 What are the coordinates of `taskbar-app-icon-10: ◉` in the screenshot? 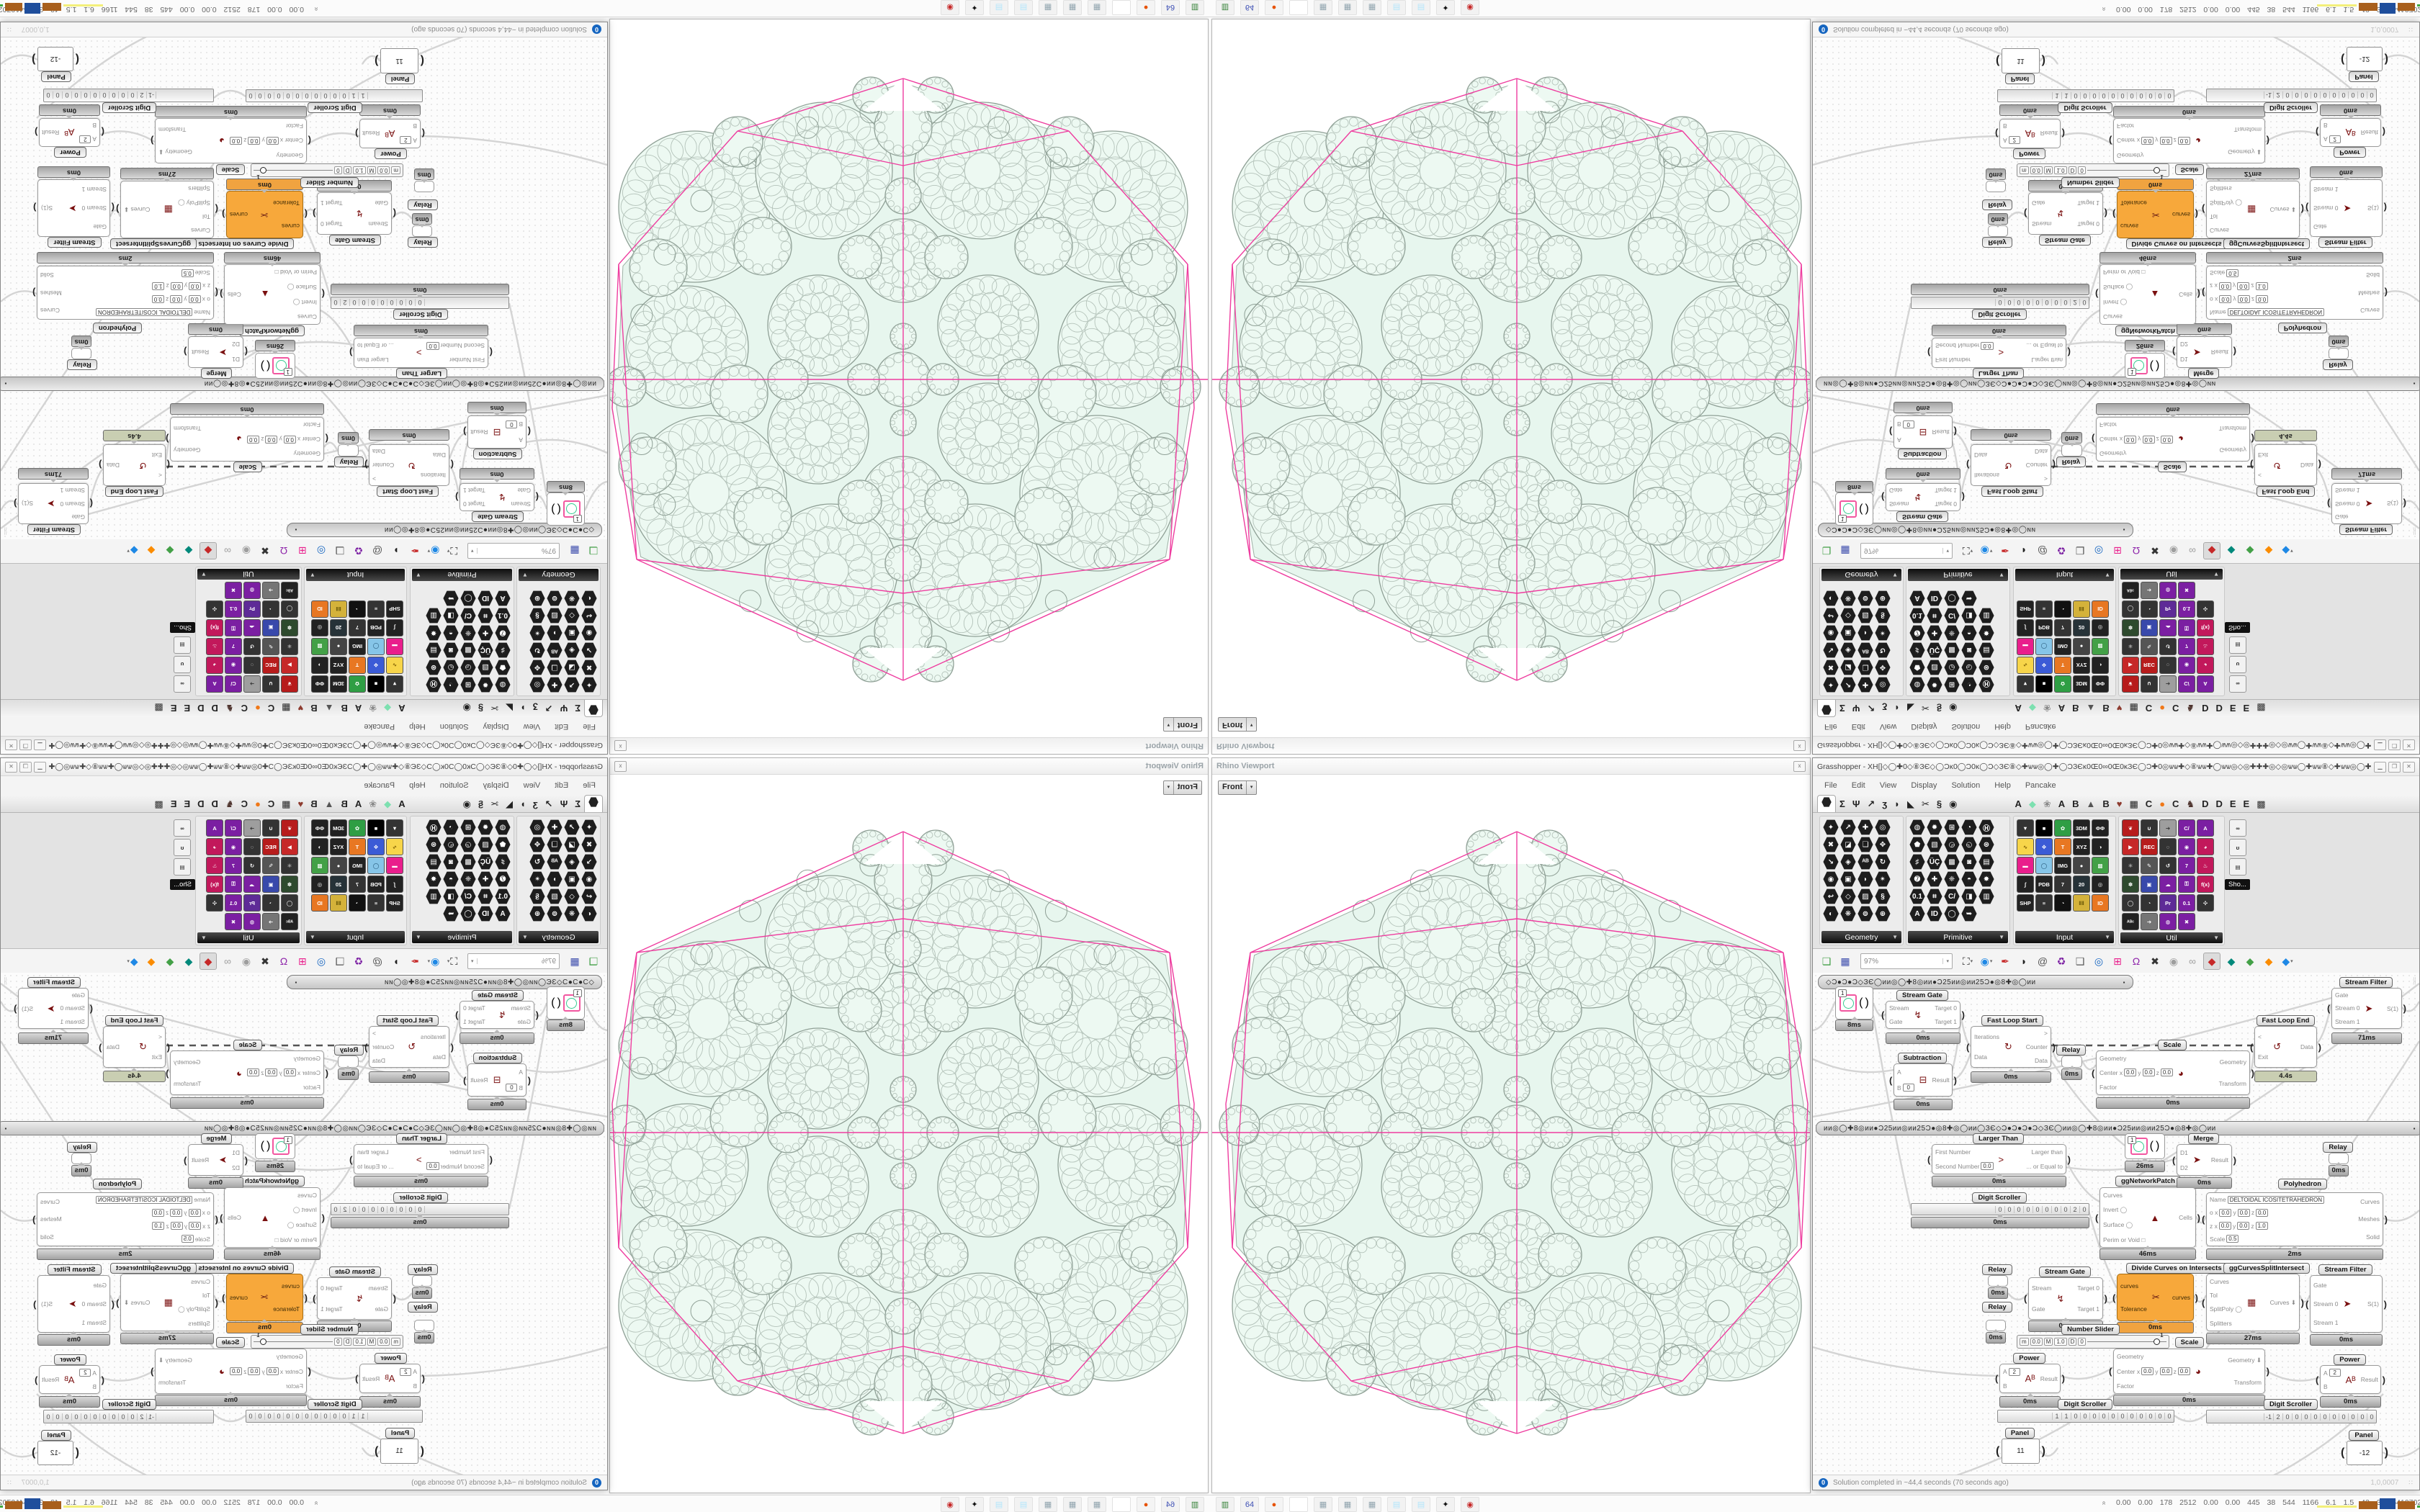 It's located at (1470, 1504).